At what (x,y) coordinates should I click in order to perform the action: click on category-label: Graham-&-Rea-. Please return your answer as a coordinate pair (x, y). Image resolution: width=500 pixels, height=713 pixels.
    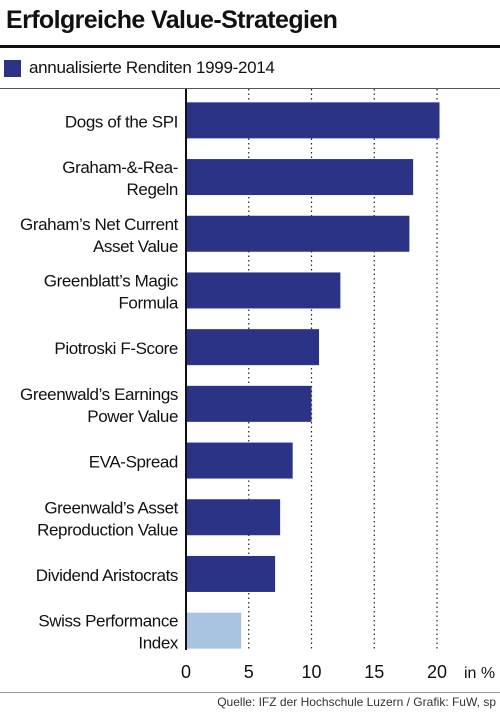
    Looking at the image, I should click on (120, 167).